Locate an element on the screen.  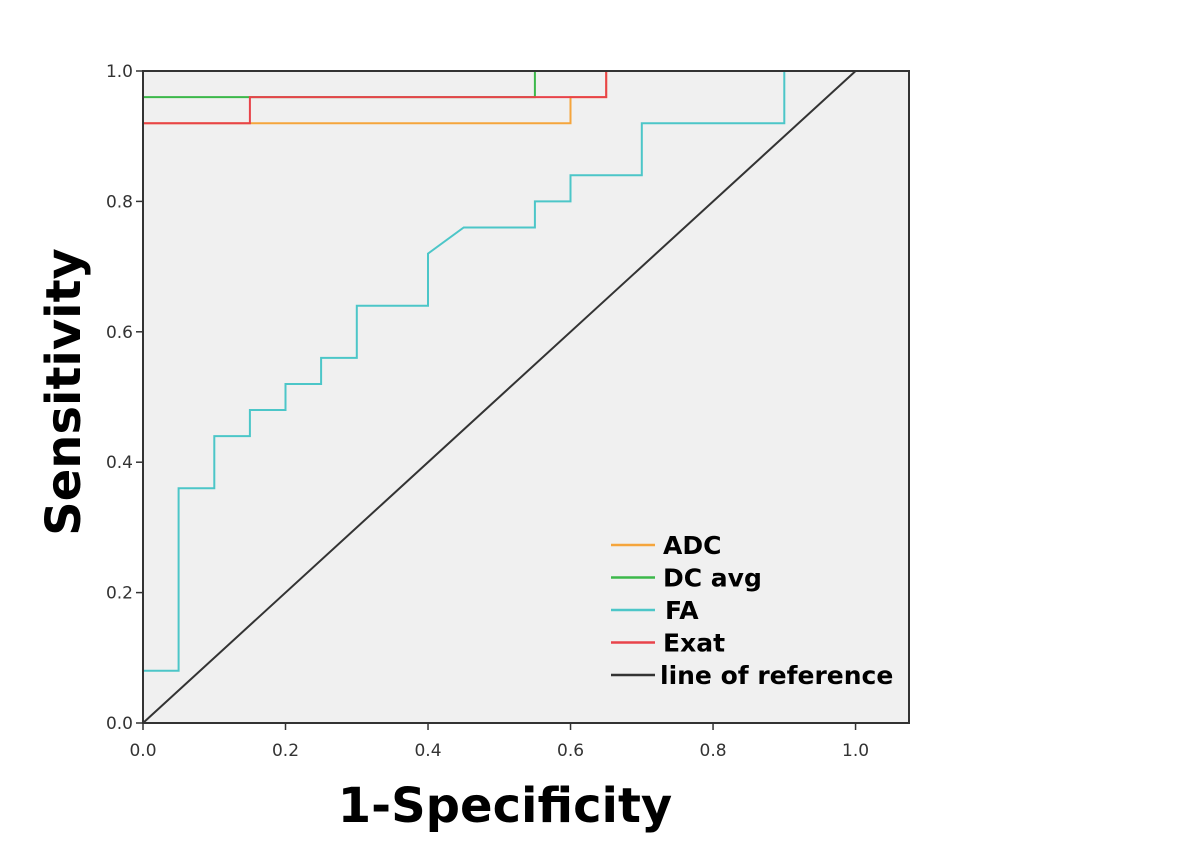
legend-label: Exat is located at coordinates (694, 643).